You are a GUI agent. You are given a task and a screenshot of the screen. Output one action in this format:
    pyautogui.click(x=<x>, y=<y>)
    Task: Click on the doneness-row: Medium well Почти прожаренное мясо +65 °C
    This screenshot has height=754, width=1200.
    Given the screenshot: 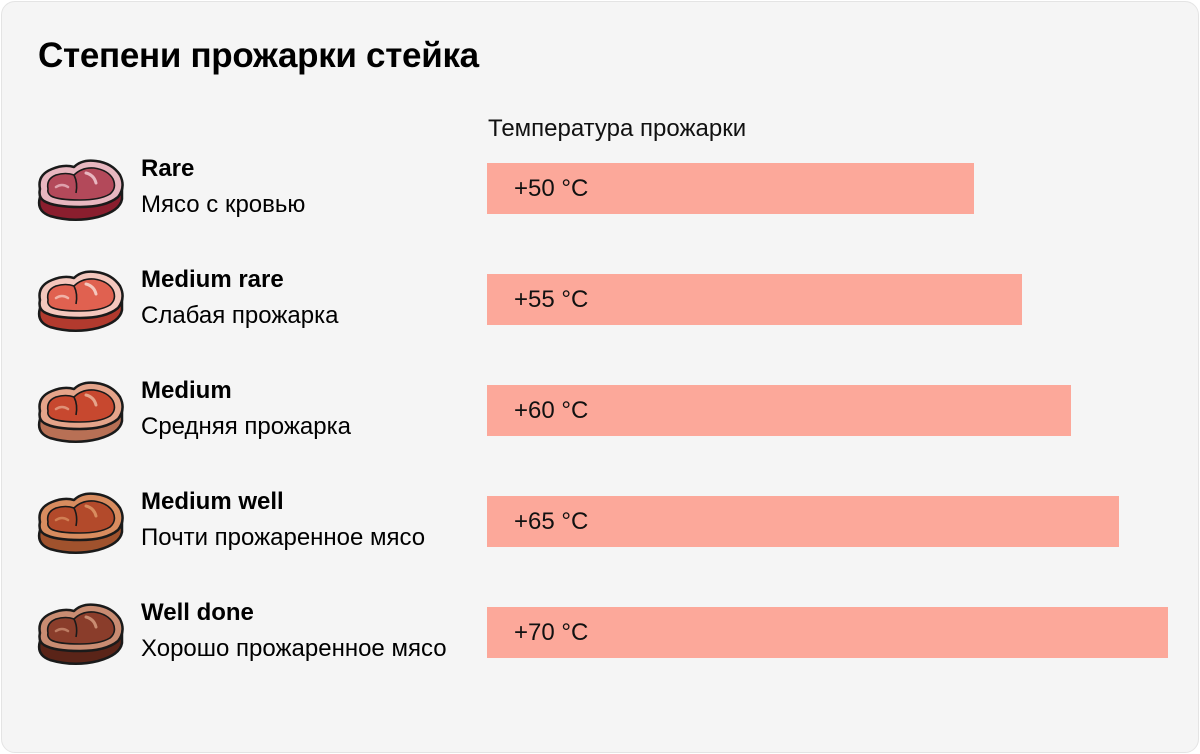 What is the action you would take?
    pyautogui.click(x=600, y=539)
    